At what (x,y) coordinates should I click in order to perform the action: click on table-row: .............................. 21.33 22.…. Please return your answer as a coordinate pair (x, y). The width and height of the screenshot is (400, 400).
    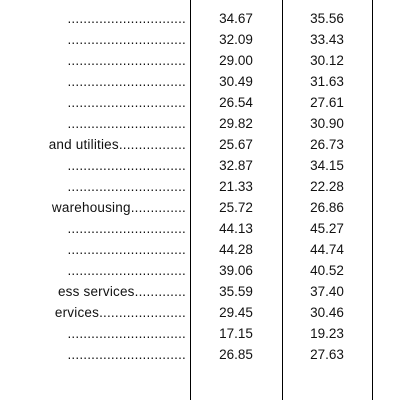
    Looking at the image, I should click on (200, 187).